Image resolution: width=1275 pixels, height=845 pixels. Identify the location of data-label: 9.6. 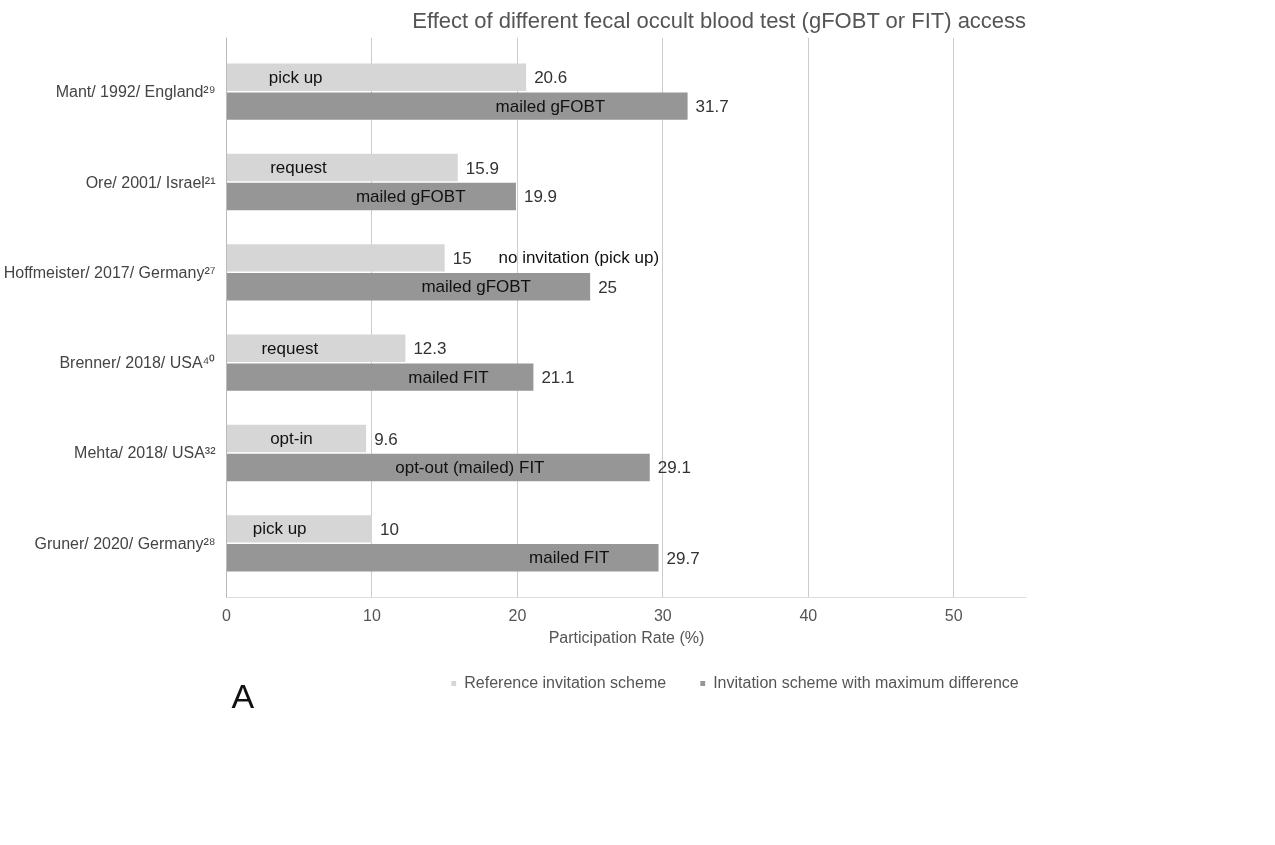
(386, 439).